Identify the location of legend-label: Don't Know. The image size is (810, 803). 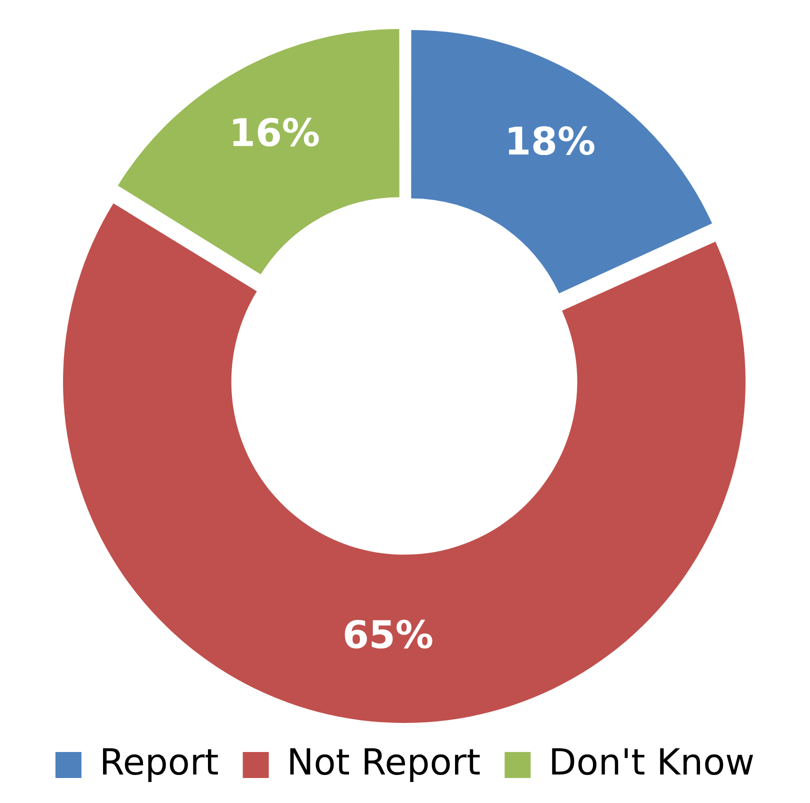
(651, 763).